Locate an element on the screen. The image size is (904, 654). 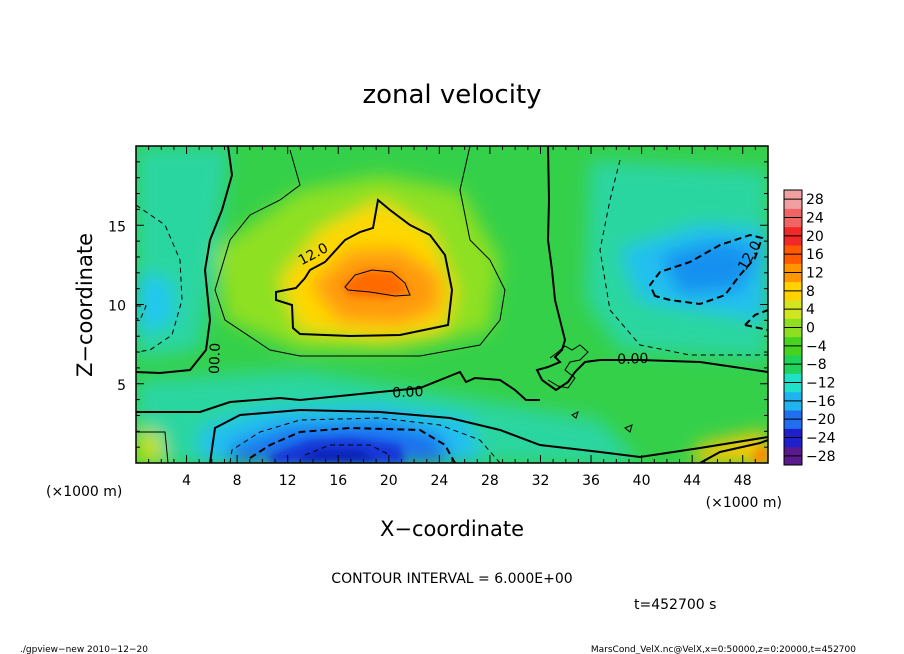
x-tick-label: 44 is located at coordinates (692, 481).